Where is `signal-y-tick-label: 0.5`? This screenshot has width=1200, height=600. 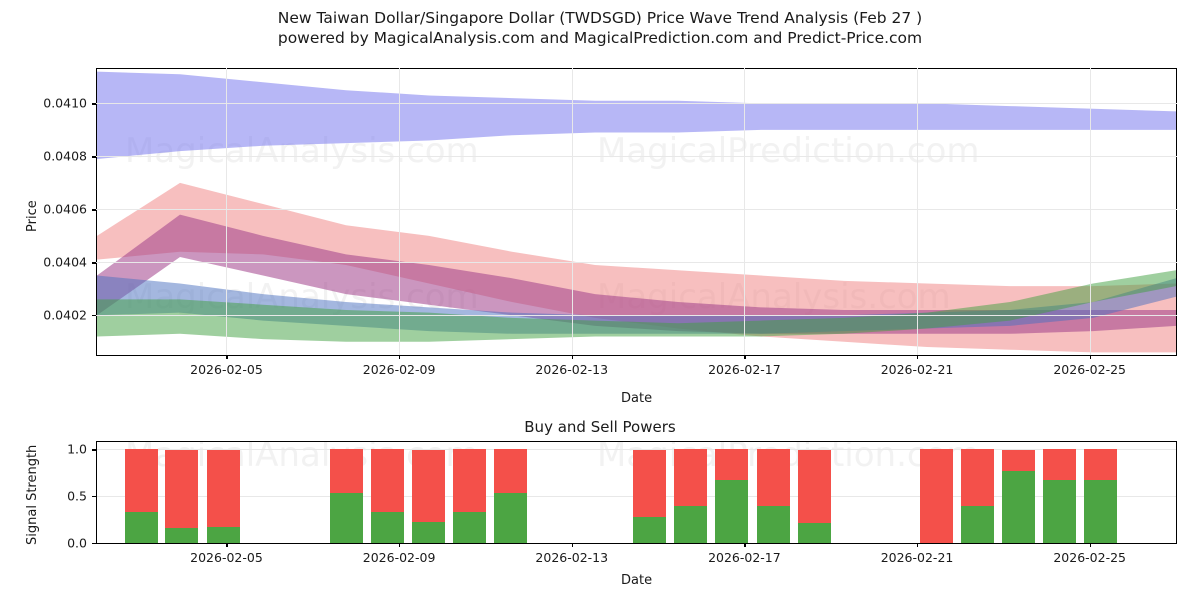 signal-y-tick-label: 0.5 is located at coordinates (77, 496).